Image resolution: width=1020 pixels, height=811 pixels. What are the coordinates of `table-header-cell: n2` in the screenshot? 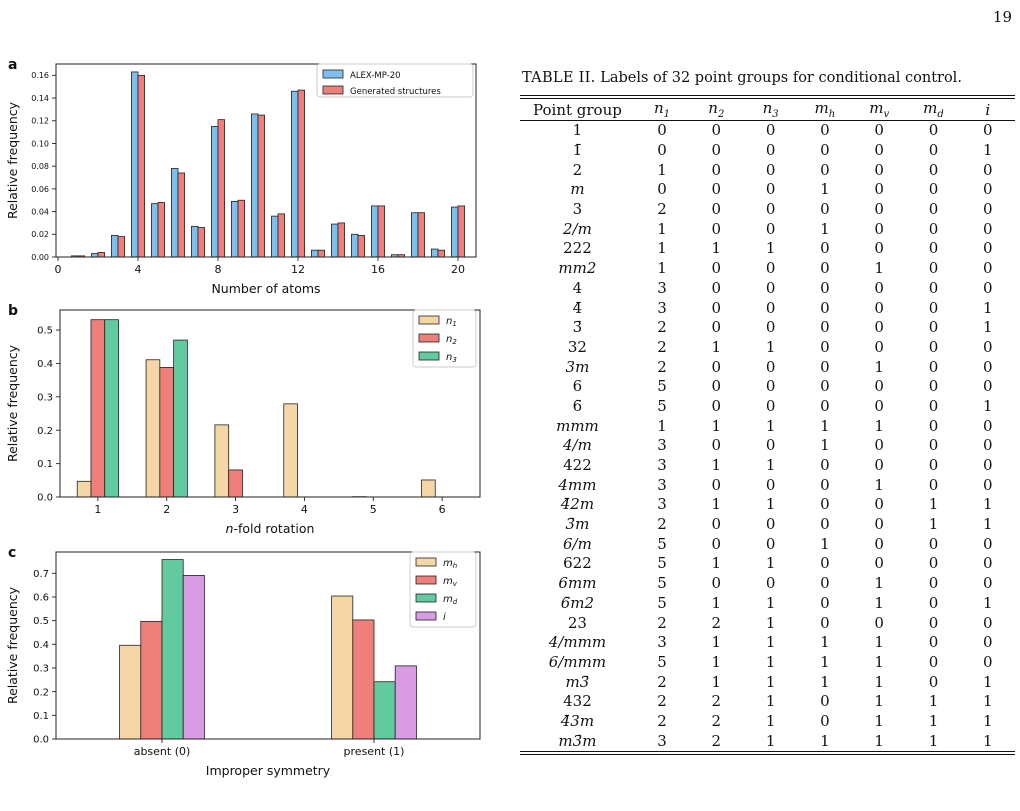 It's located at (716, 110).